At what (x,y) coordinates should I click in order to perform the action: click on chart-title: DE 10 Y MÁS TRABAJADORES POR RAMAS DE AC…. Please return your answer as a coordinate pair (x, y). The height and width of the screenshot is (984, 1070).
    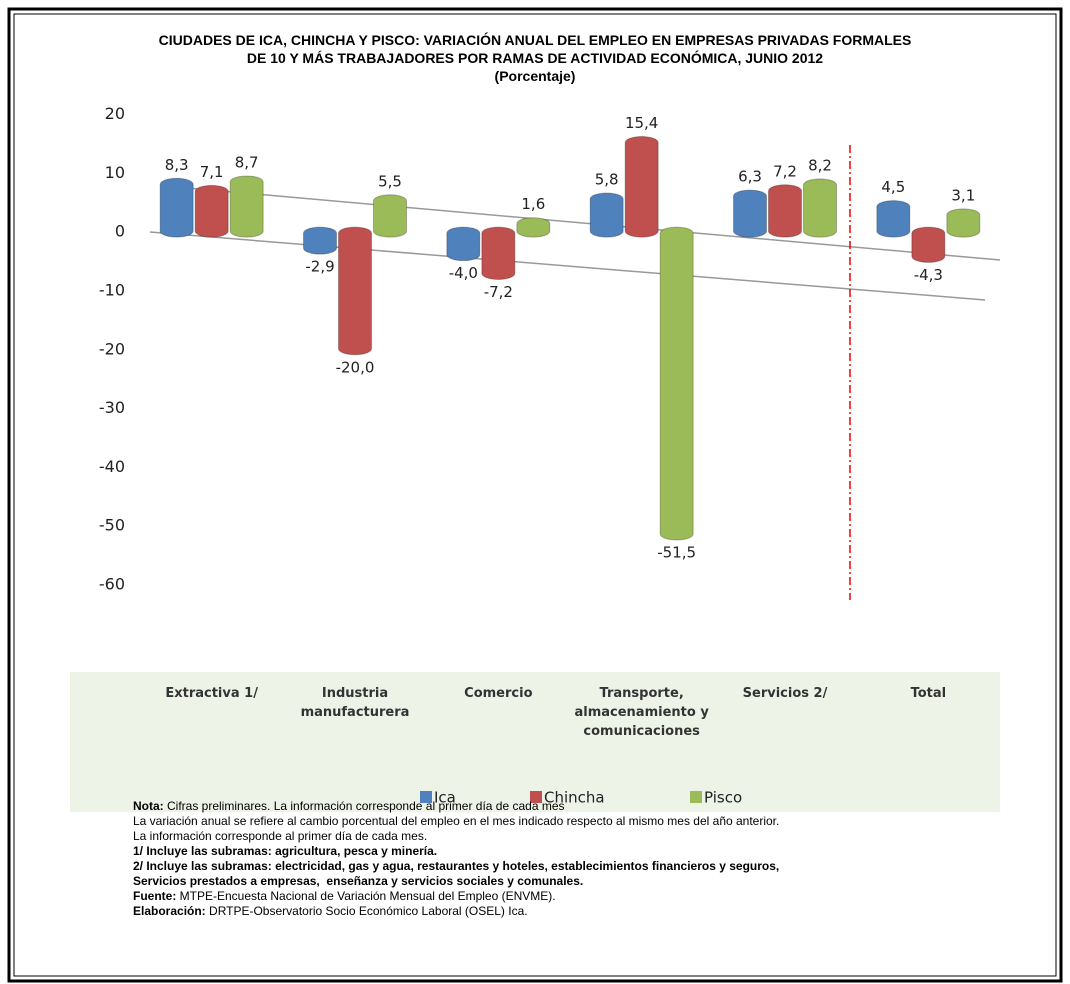
    Looking at the image, I should click on (535, 58).